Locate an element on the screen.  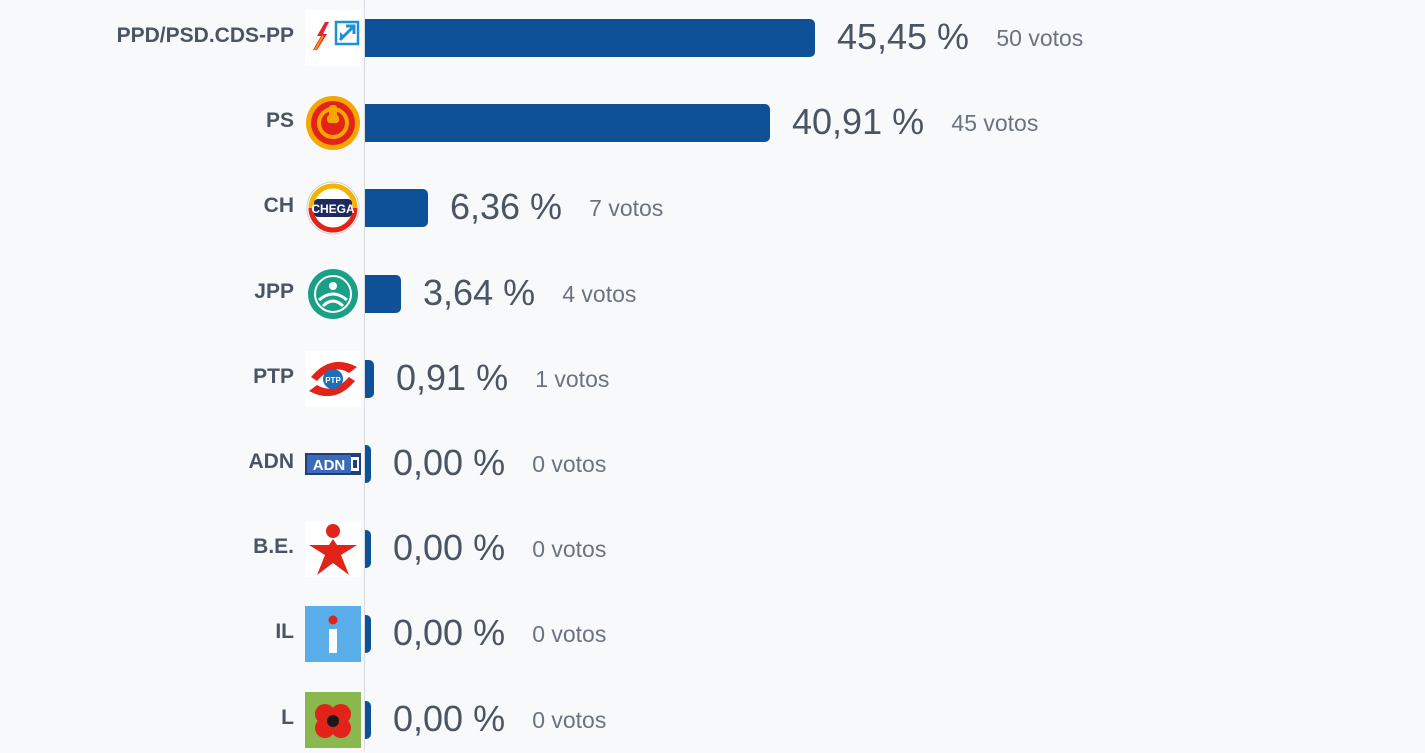
votes-label: 7 votos is located at coordinates (626, 208).